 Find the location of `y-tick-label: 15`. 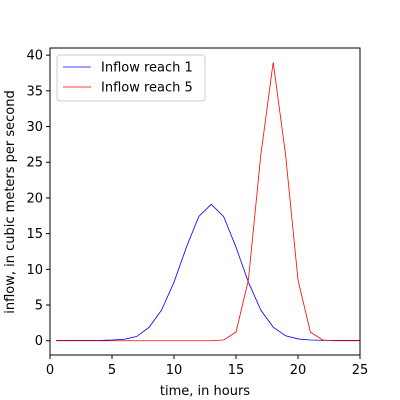

y-tick-label: 15 is located at coordinates (34, 234).